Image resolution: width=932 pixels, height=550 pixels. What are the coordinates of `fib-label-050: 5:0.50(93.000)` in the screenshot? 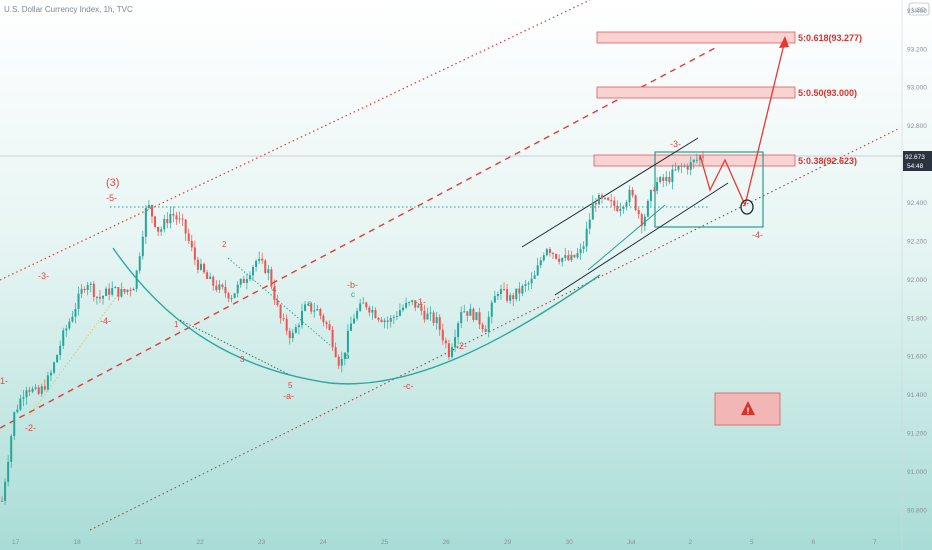 It's located at (827, 93).